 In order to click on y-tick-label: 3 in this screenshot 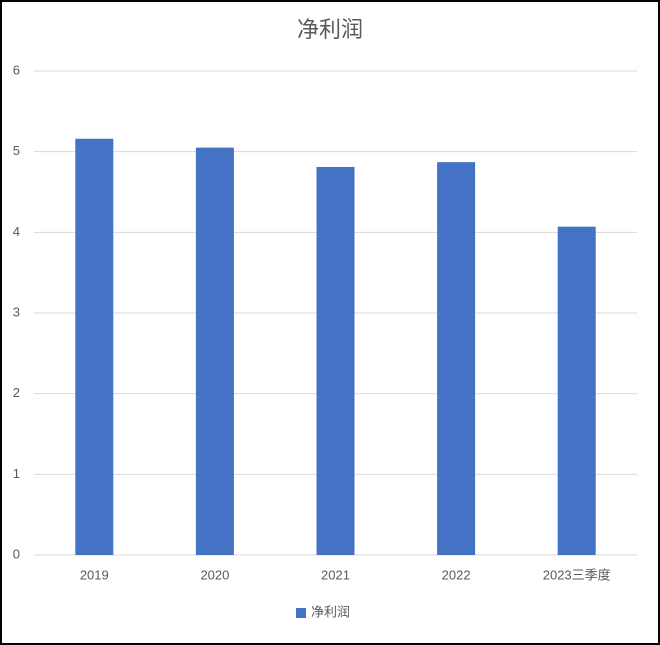, I will do `click(16, 311)`.